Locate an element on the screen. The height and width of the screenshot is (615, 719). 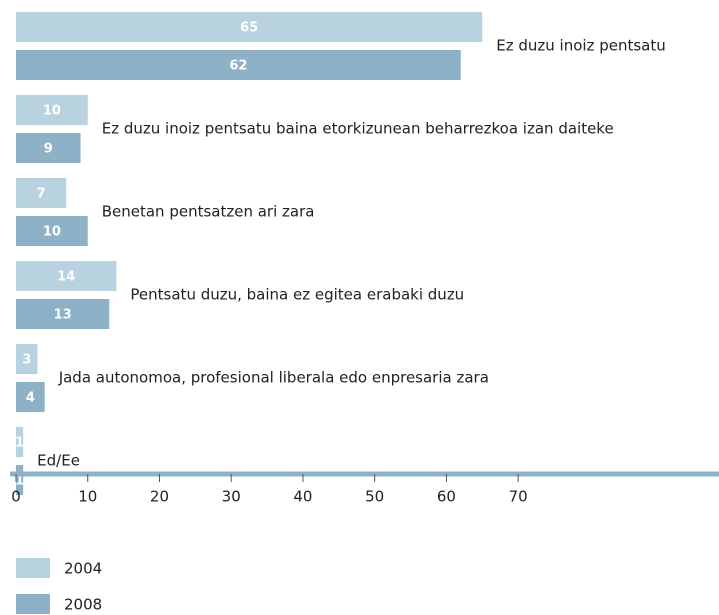
x-tick-label: 50 is located at coordinates (374, 497).